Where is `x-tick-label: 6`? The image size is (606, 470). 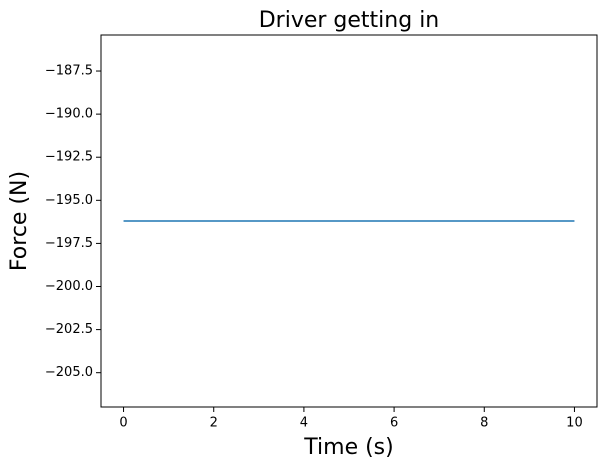 x-tick-label: 6 is located at coordinates (394, 423).